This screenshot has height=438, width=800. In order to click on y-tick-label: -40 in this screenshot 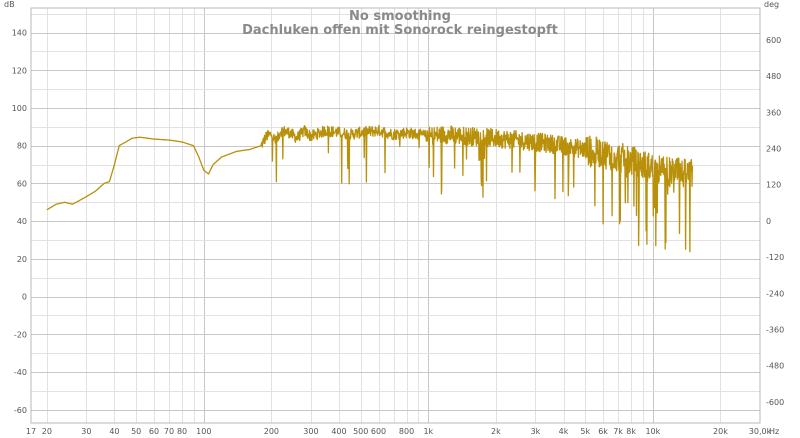, I will do `click(20, 372)`.